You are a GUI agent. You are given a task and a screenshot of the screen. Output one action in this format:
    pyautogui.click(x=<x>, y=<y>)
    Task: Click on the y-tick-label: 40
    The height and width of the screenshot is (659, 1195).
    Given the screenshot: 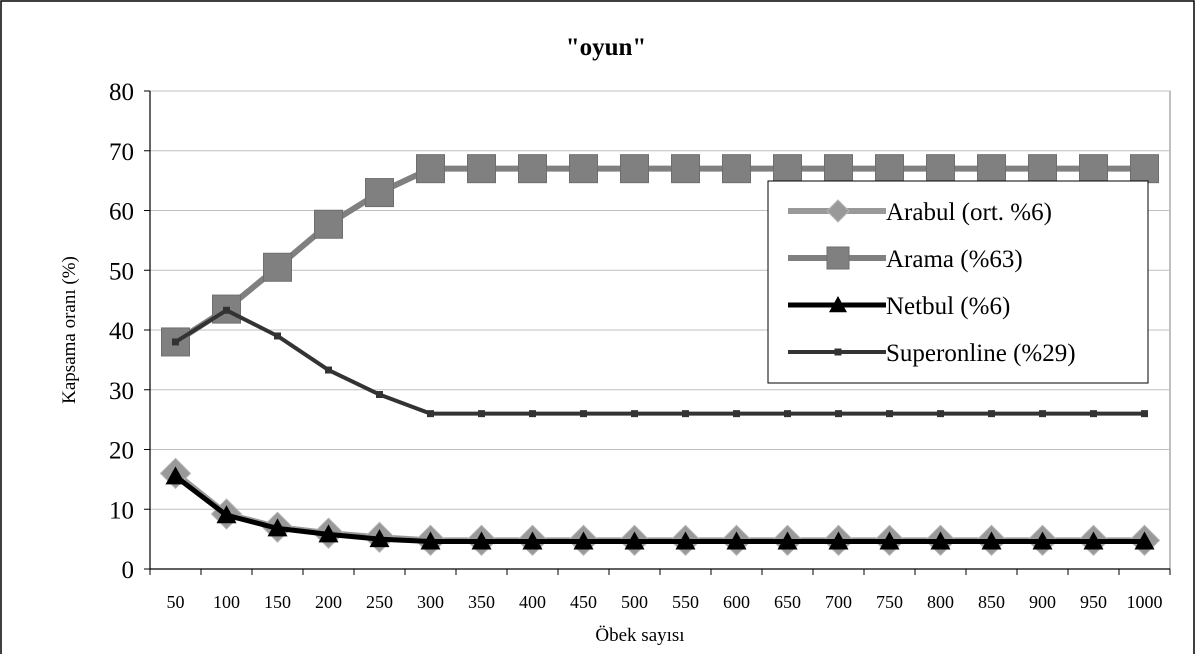 What is the action you would take?
    pyautogui.click(x=121, y=331)
    